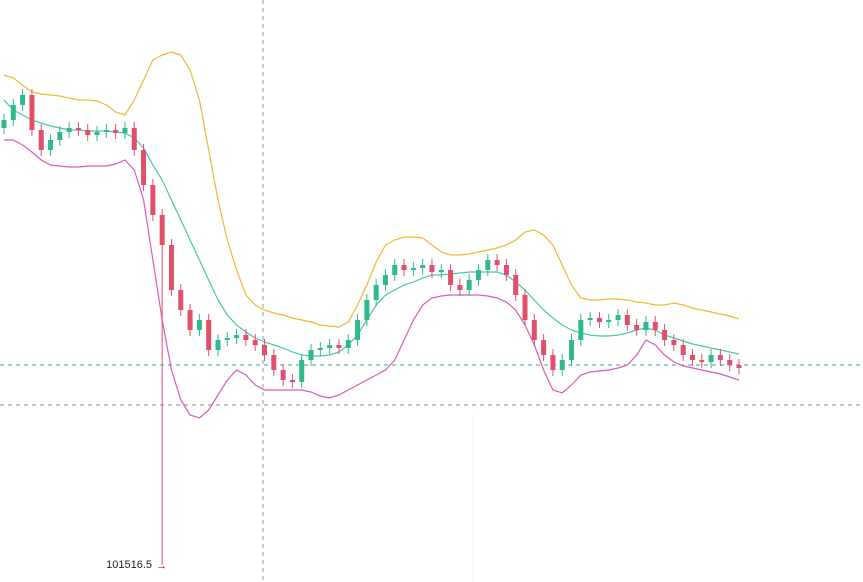 Image resolution: width=863 pixels, height=582 pixels. What do you see at coordinates (129, 565) in the screenshot?
I see `low-label: 101516.5` at bounding box center [129, 565].